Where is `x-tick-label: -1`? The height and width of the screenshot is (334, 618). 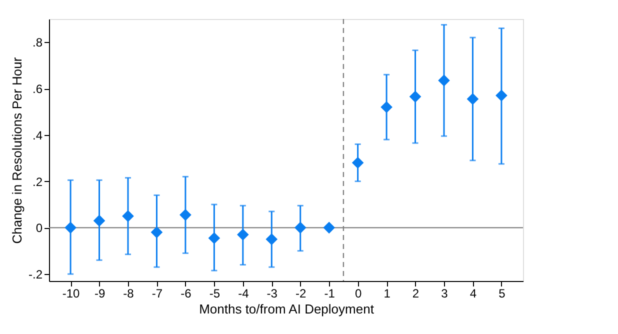 x-tick-label: -1 is located at coordinates (330, 293).